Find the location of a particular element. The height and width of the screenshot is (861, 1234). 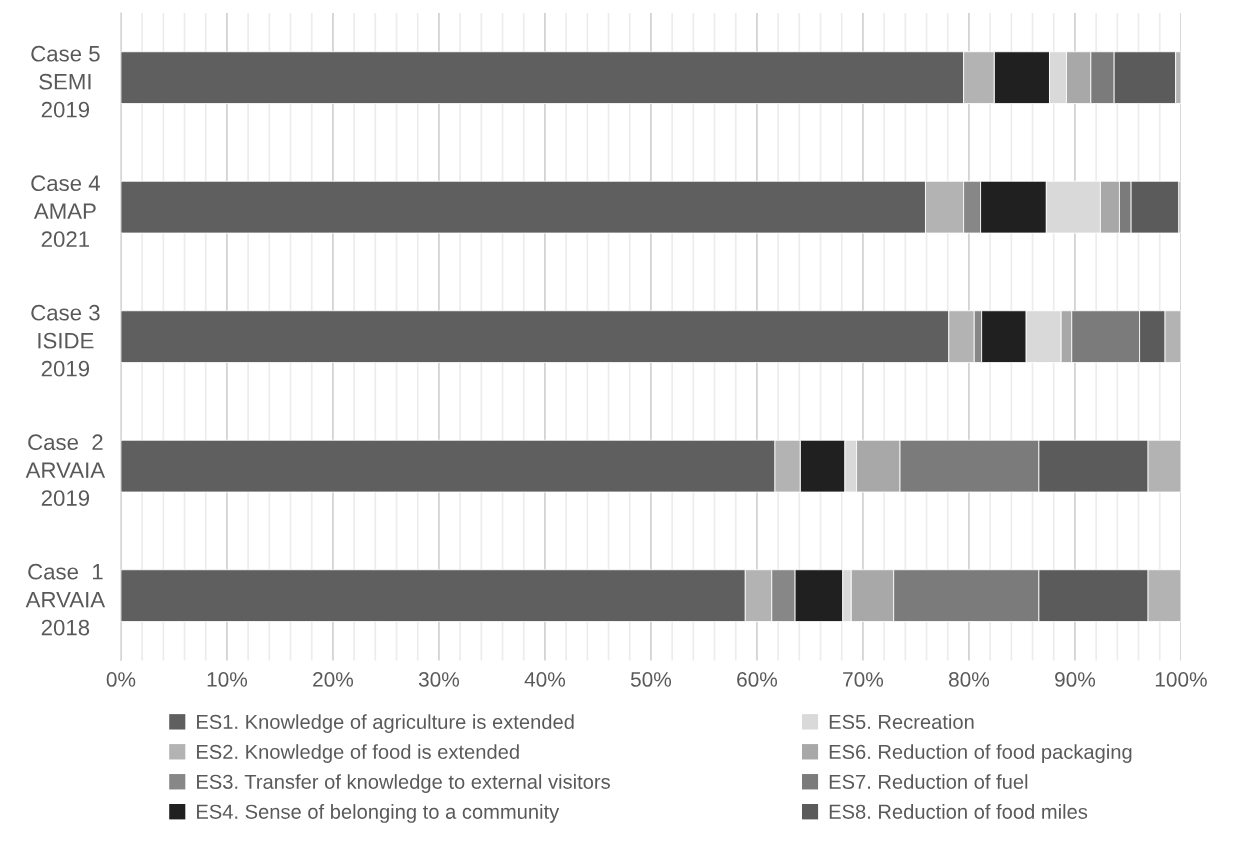

x-tick-label: 80% is located at coordinates (969, 679).